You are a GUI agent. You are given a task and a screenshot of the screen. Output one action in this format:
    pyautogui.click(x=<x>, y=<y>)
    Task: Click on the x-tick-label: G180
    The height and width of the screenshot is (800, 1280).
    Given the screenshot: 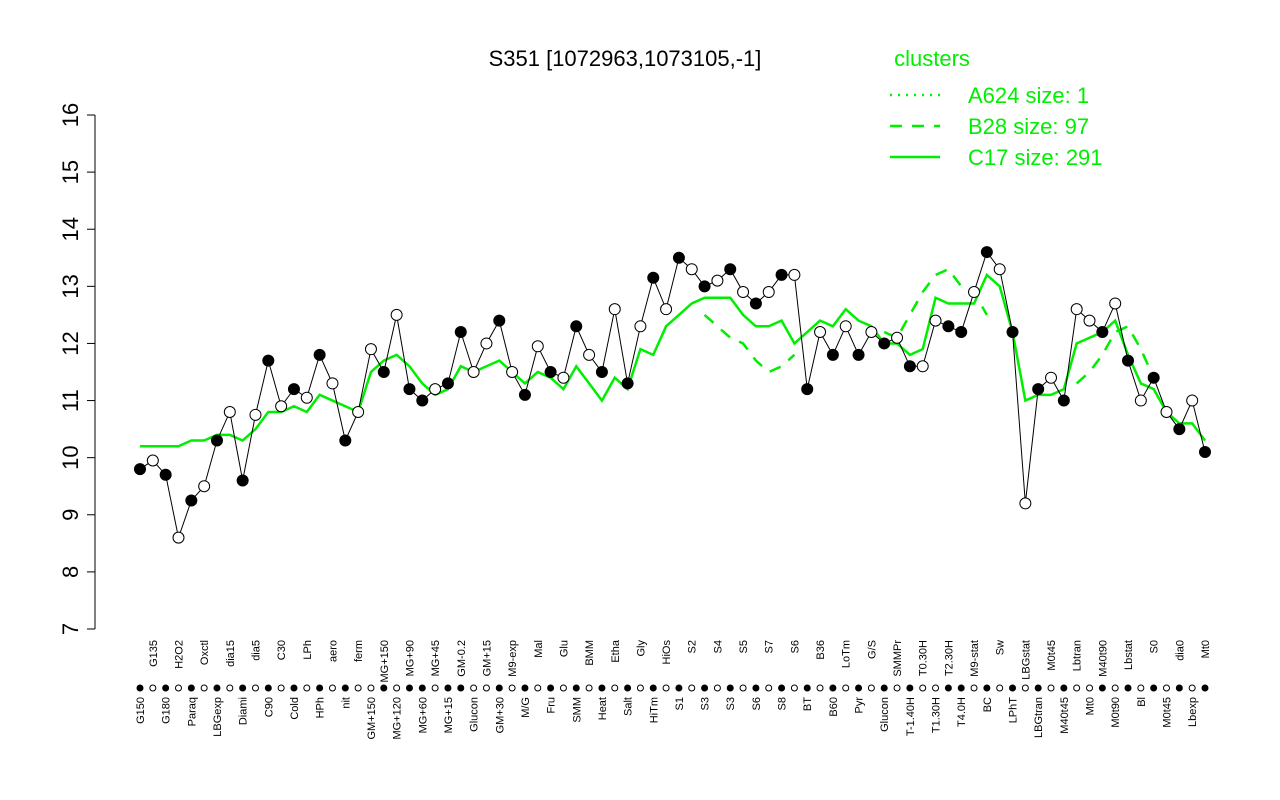 What is the action you would take?
    pyautogui.click(x=167, y=710)
    